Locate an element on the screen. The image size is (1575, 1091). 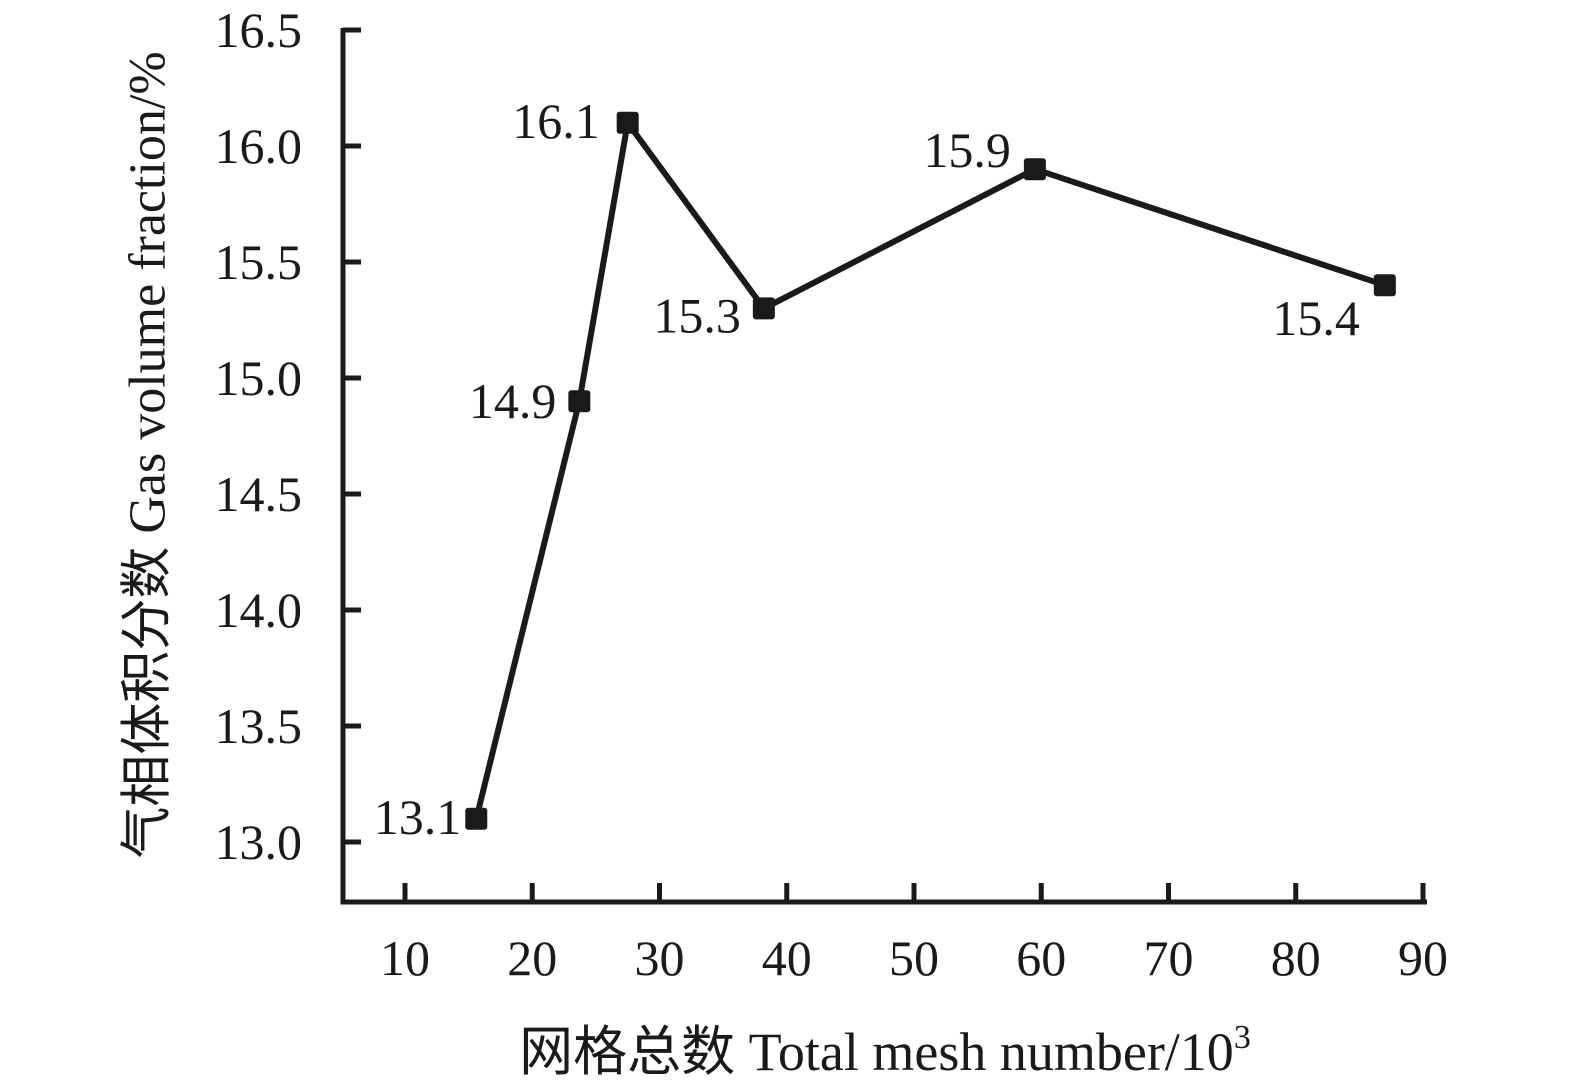
x-axis-title: 网格总数 Total mesh number/103 is located at coordinates (885, 1050).